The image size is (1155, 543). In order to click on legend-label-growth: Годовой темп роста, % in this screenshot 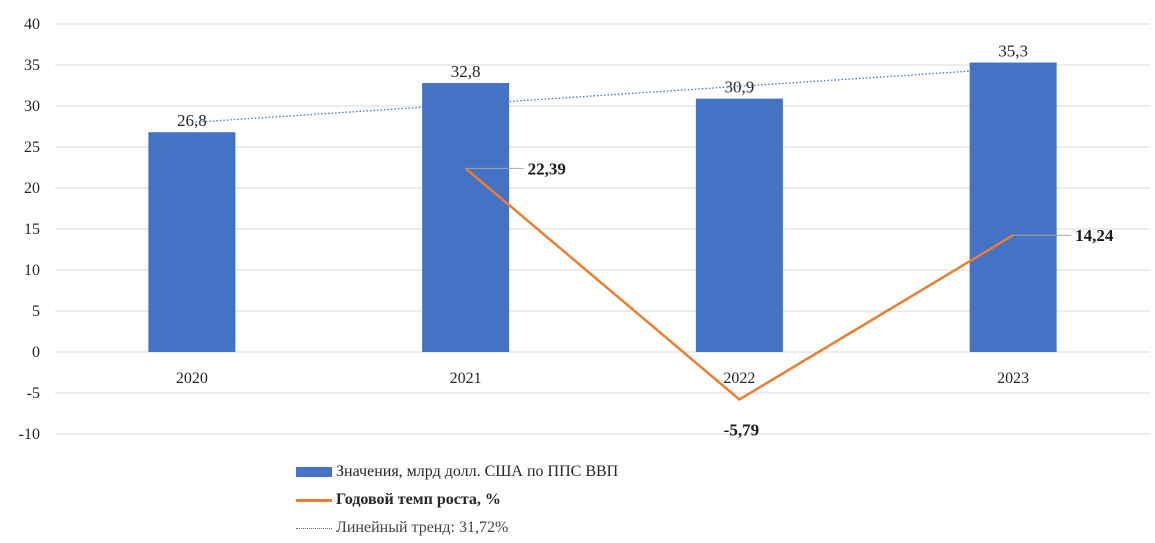, I will do `click(418, 499)`.